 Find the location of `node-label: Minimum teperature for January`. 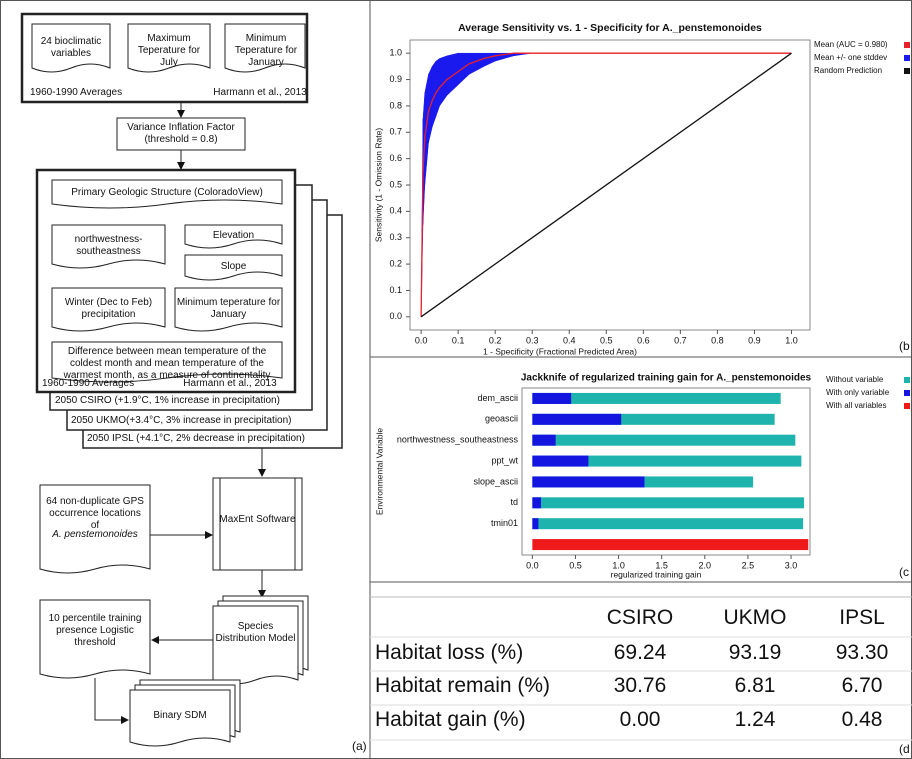

node-label: Minimum teperature for January is located at coordinates (228, 308).